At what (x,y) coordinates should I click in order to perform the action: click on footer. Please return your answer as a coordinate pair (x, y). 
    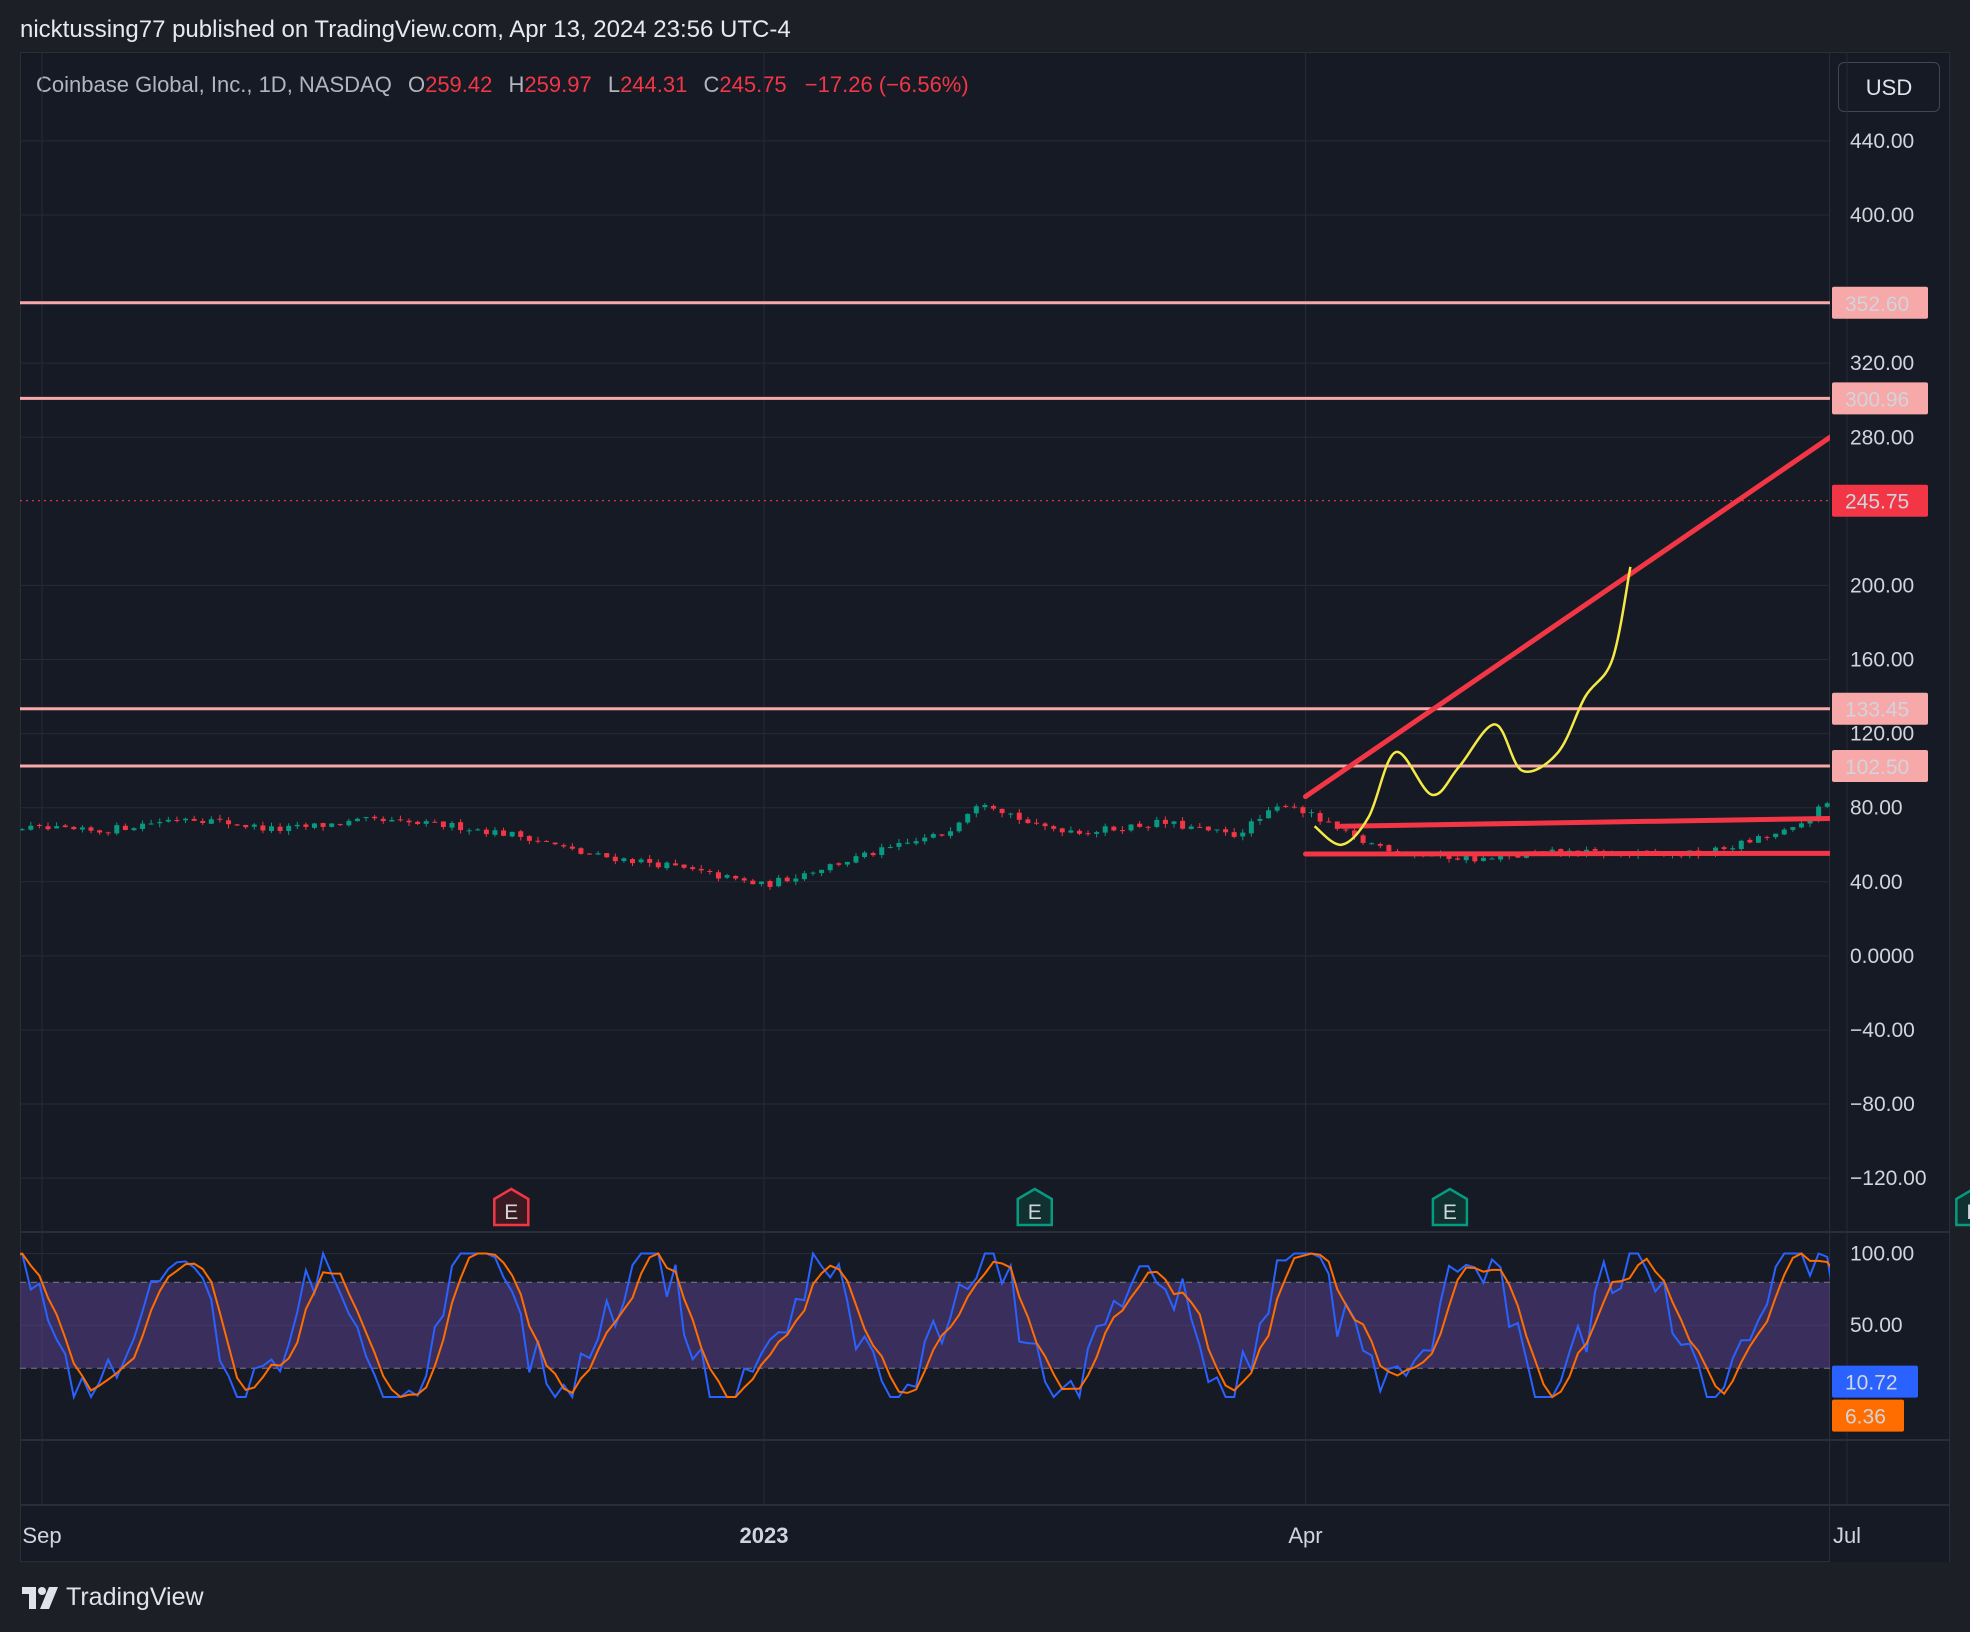
    Looking at the image, I should click on (985, 1597).